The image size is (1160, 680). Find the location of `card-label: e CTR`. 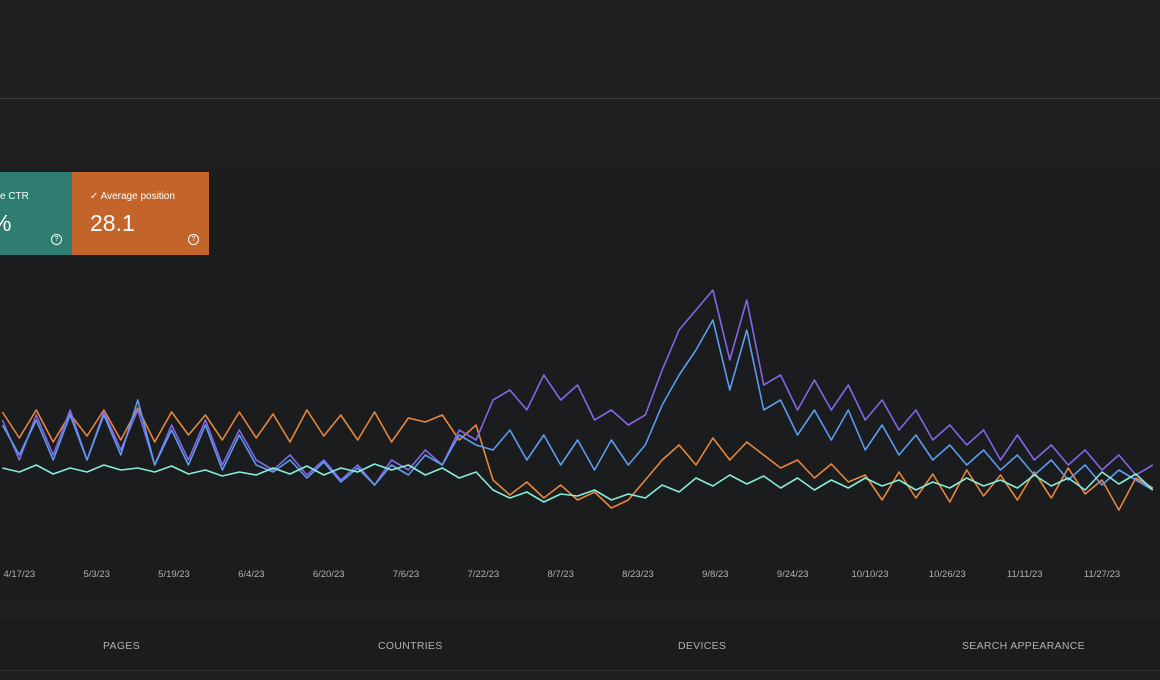

card-label: e CTR is located at coordinates (14, 196).